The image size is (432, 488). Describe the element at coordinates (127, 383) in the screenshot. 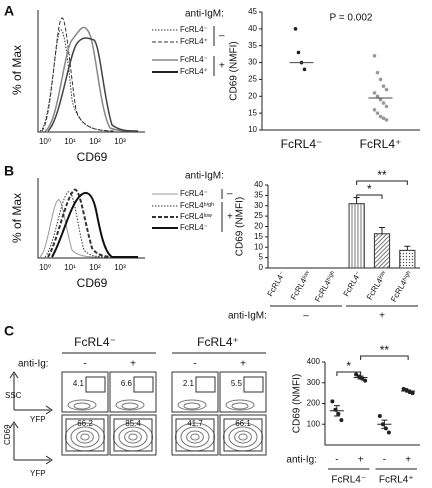

I see `gate-value: 6.6` at that location.